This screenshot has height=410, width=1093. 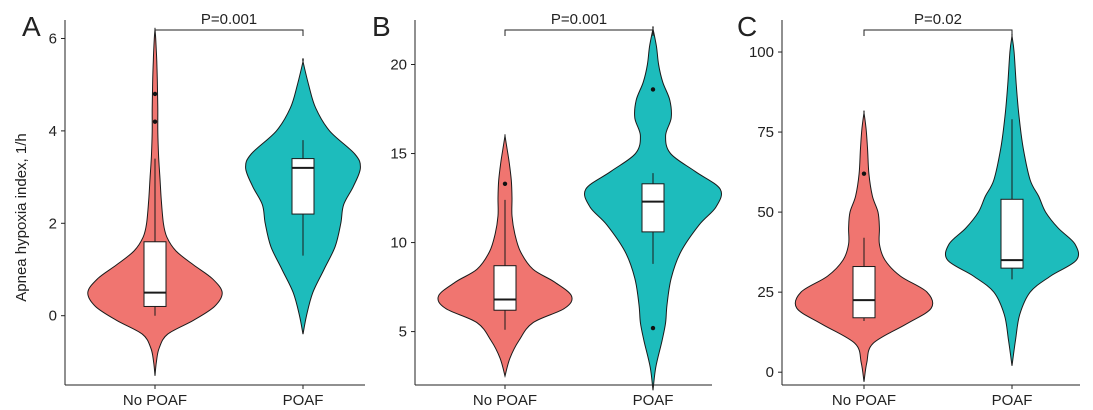 What do you see at coordinates (403, 332) in the screenshot?
I see `y-tick-label: 5` at bounding box center [403, 332].